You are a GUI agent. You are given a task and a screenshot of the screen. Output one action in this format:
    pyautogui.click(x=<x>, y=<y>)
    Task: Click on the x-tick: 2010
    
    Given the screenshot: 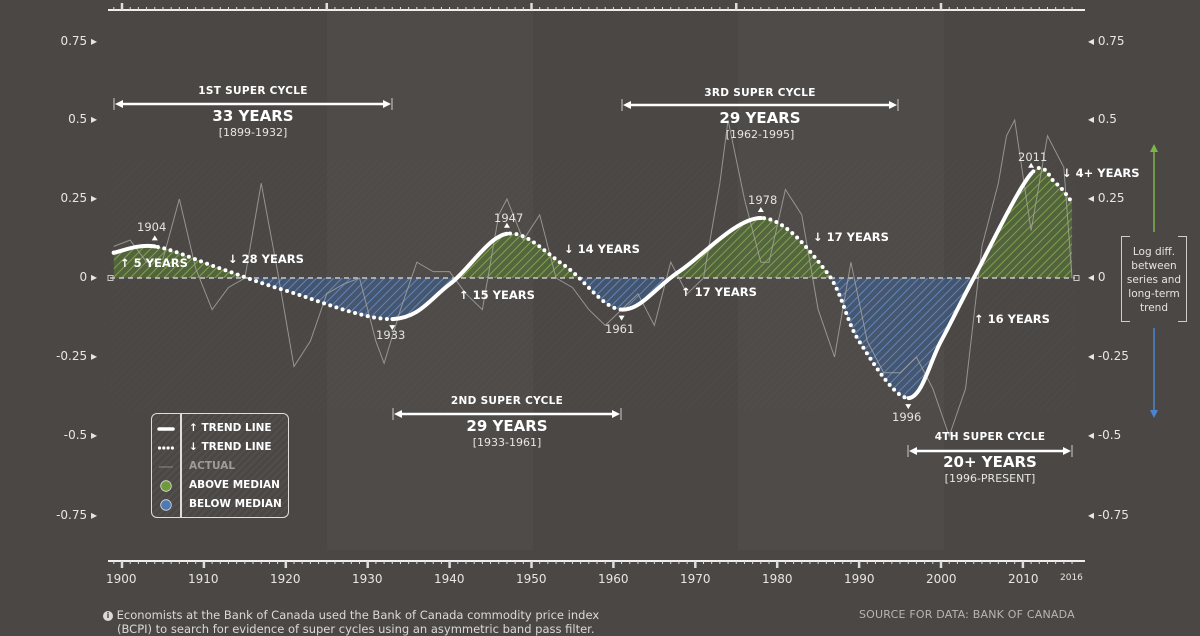 What is the action you would take?
    pyautogui.click(x=1023, y=579)
    